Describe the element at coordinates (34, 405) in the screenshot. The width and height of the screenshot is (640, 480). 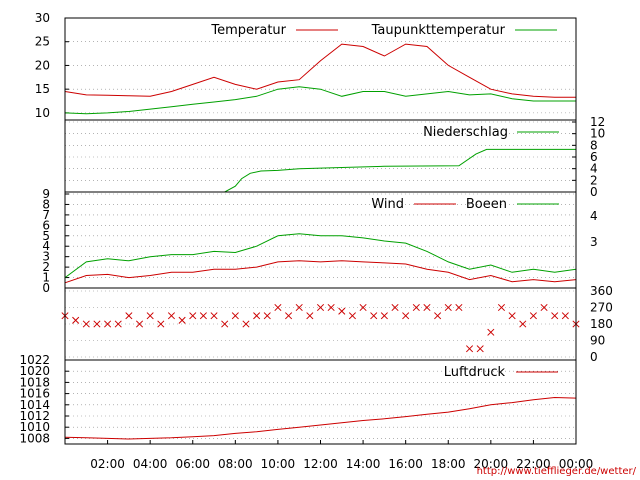
I see `y-tick-label: 1014` at that location.